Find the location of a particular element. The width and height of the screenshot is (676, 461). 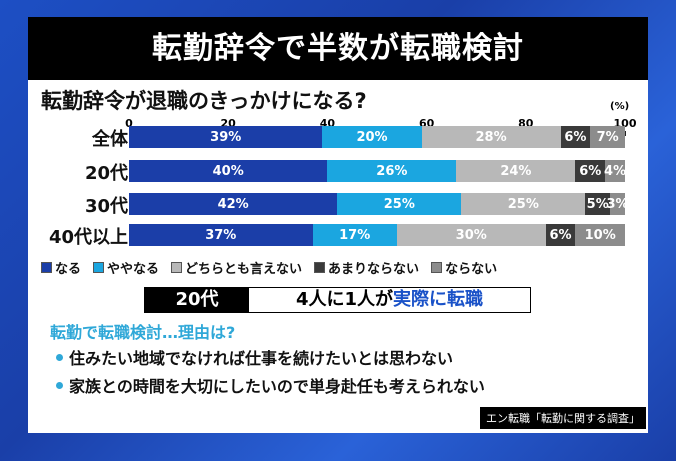

legend: なる ややなる どちらとも言えない あまりならない ならない is located at coordinates (269, 267).